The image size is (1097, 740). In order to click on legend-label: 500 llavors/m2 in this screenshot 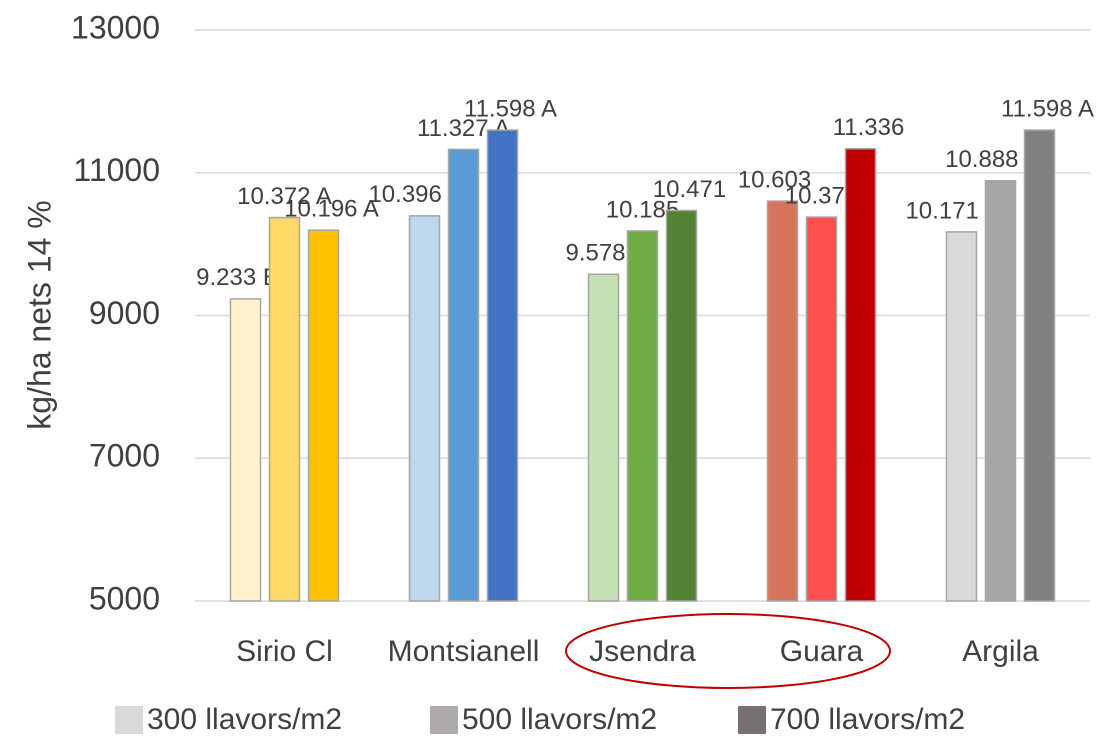, I will do `click(559, 719)`.